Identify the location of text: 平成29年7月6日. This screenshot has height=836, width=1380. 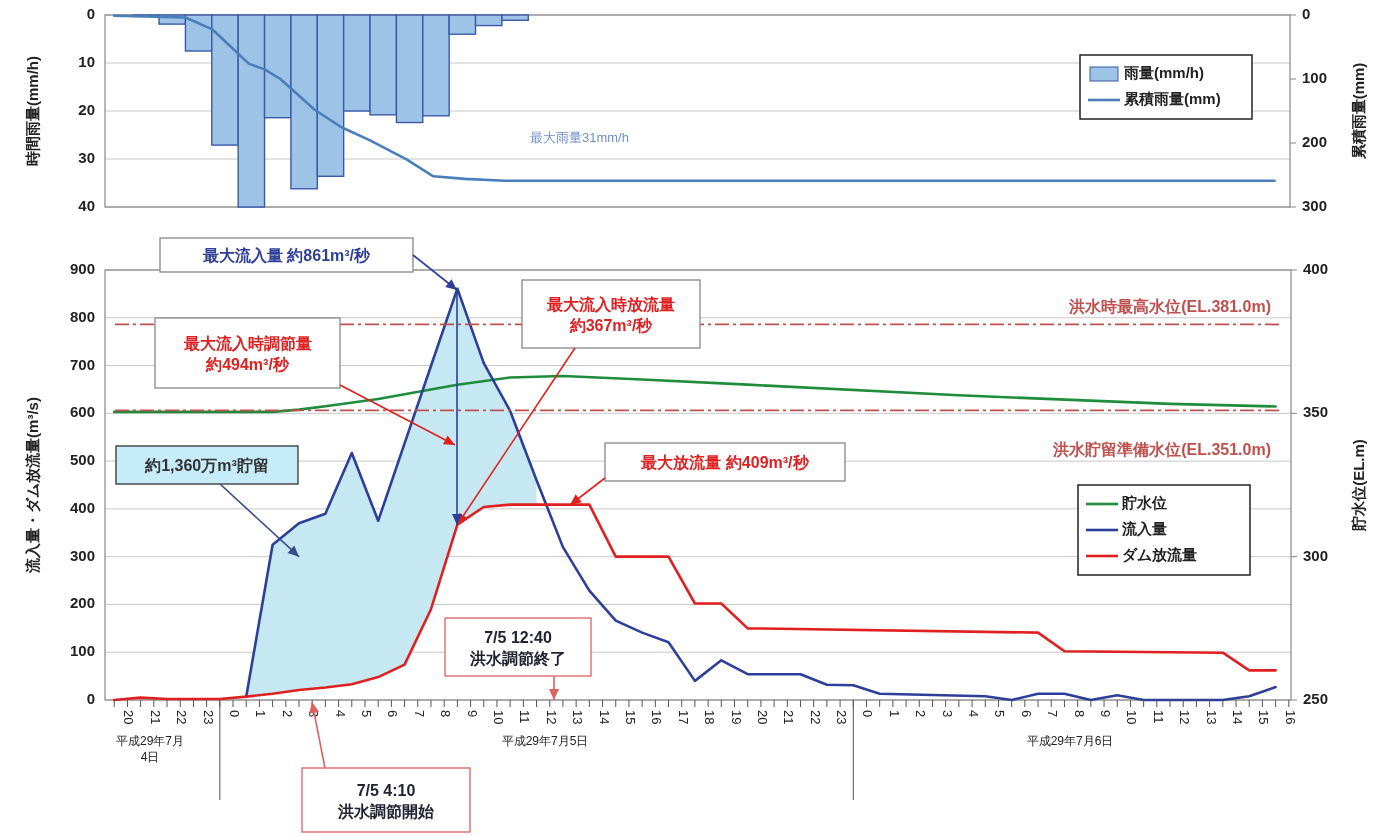
(1070, 741).